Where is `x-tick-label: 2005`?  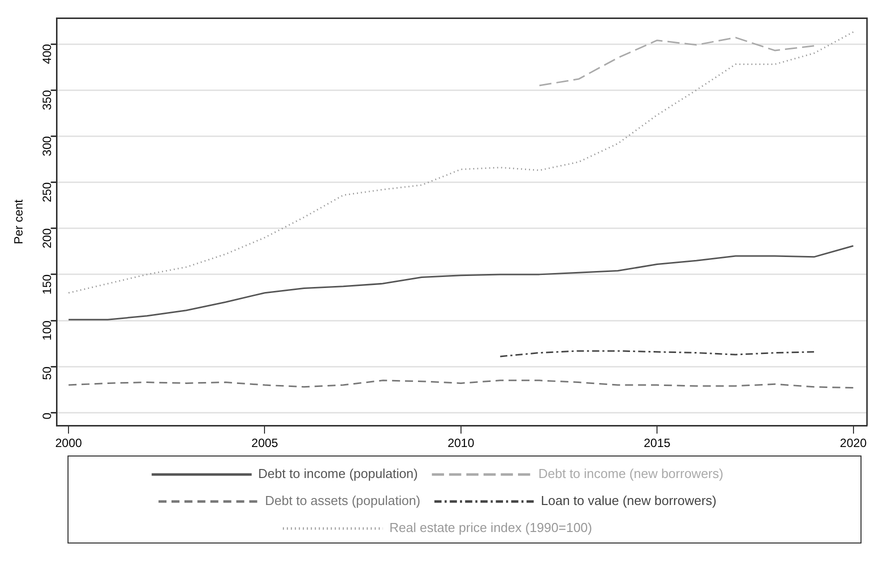
x-tick-label: 2005 is located at coordinates (264, 443).